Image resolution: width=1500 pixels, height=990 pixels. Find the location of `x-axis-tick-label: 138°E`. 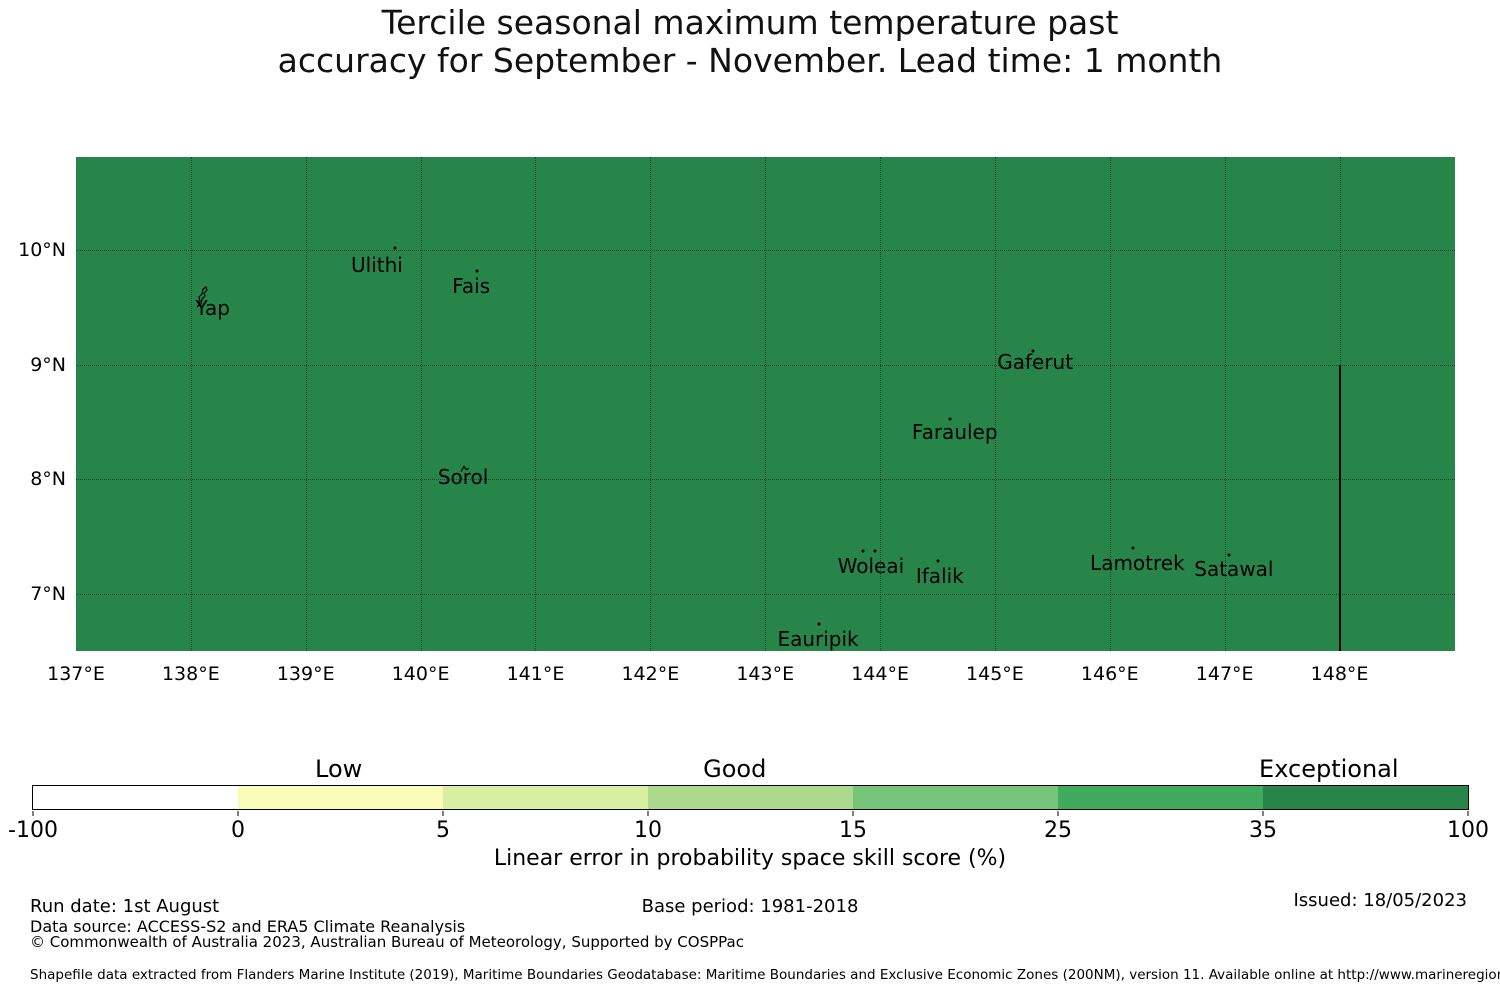

x-axis-tick-label: 138°E is located at coordinates (190, 674).